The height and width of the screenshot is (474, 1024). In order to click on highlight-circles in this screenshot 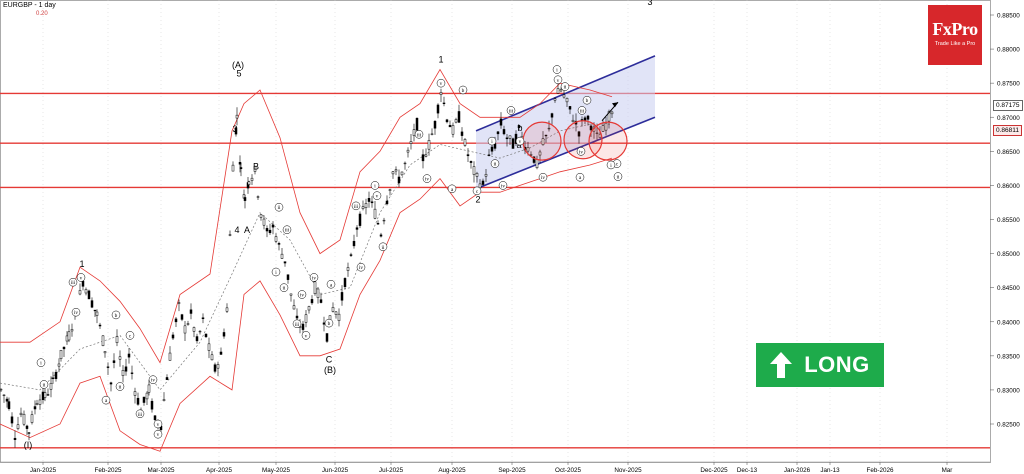, I will do `click(575, 140)`.